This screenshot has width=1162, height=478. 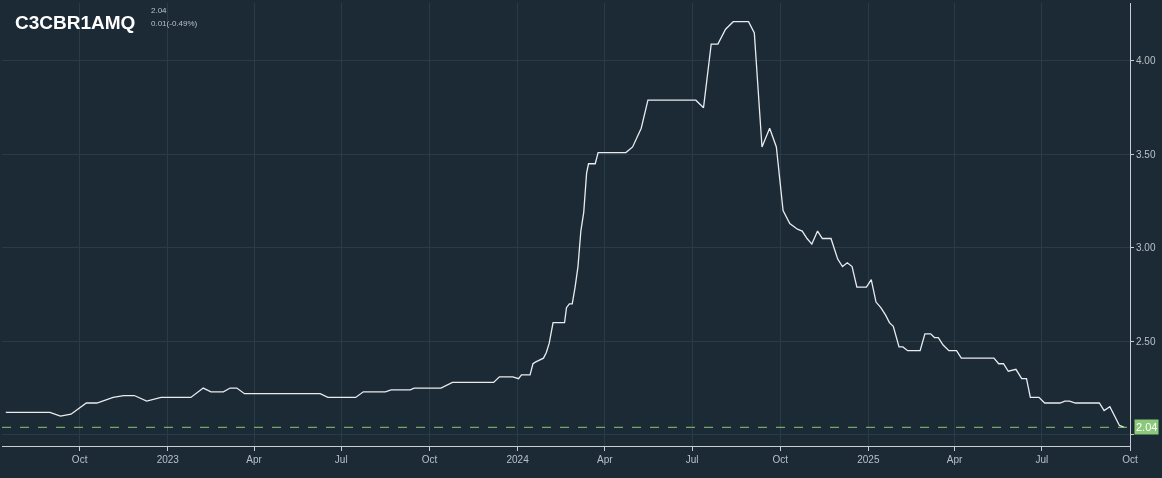 What do you see at coordinates (1146, 61) in the screenshot?
I see `y-tick-label: 4.00` at bounding box center [1146, 61].